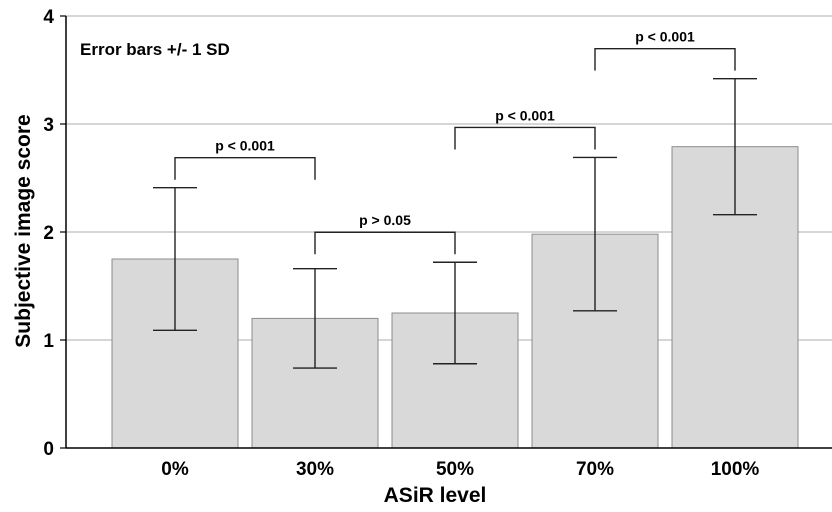 The width and height of the screenshot is (832, 512). Describe the element at coordinates (735, 469) in the screenshot. I see `x-tick-label: 100%` at that location.